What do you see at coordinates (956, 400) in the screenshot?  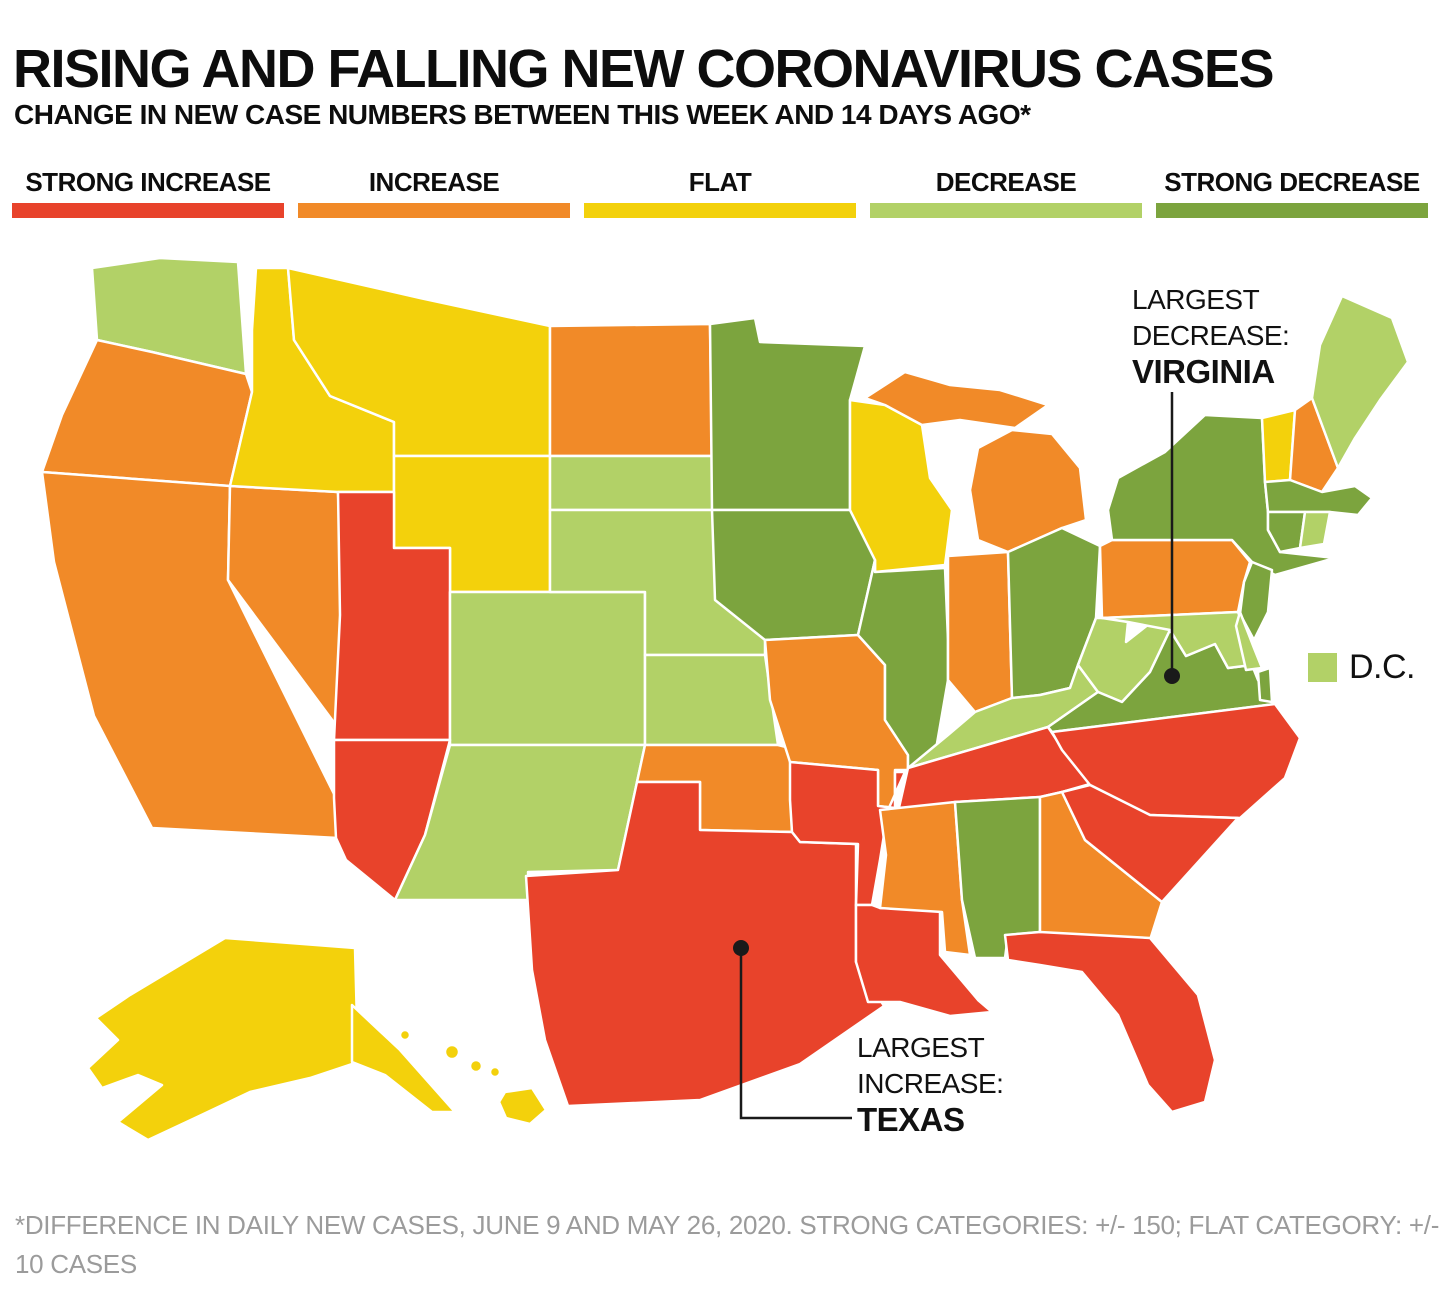 I see `state-michigan-up` at bounding box center [956, 400].